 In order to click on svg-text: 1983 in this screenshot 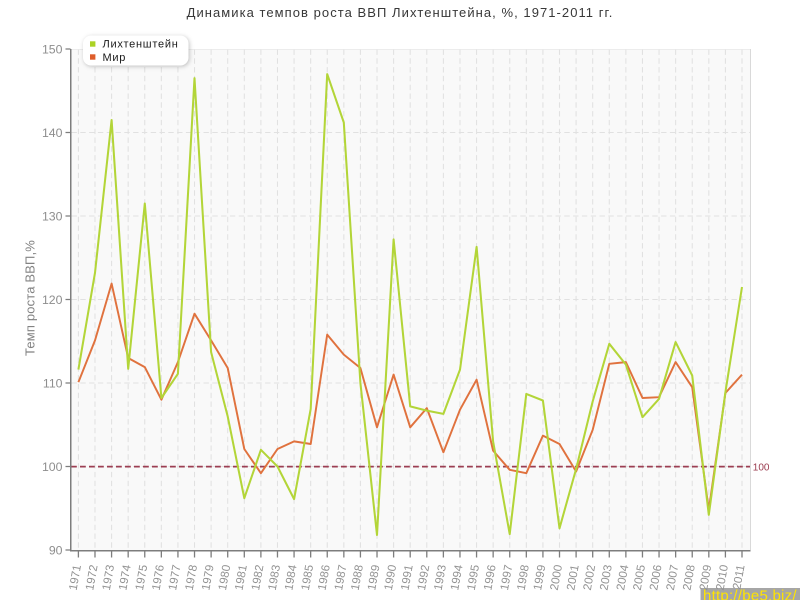, I will do `click(274, 578)`.